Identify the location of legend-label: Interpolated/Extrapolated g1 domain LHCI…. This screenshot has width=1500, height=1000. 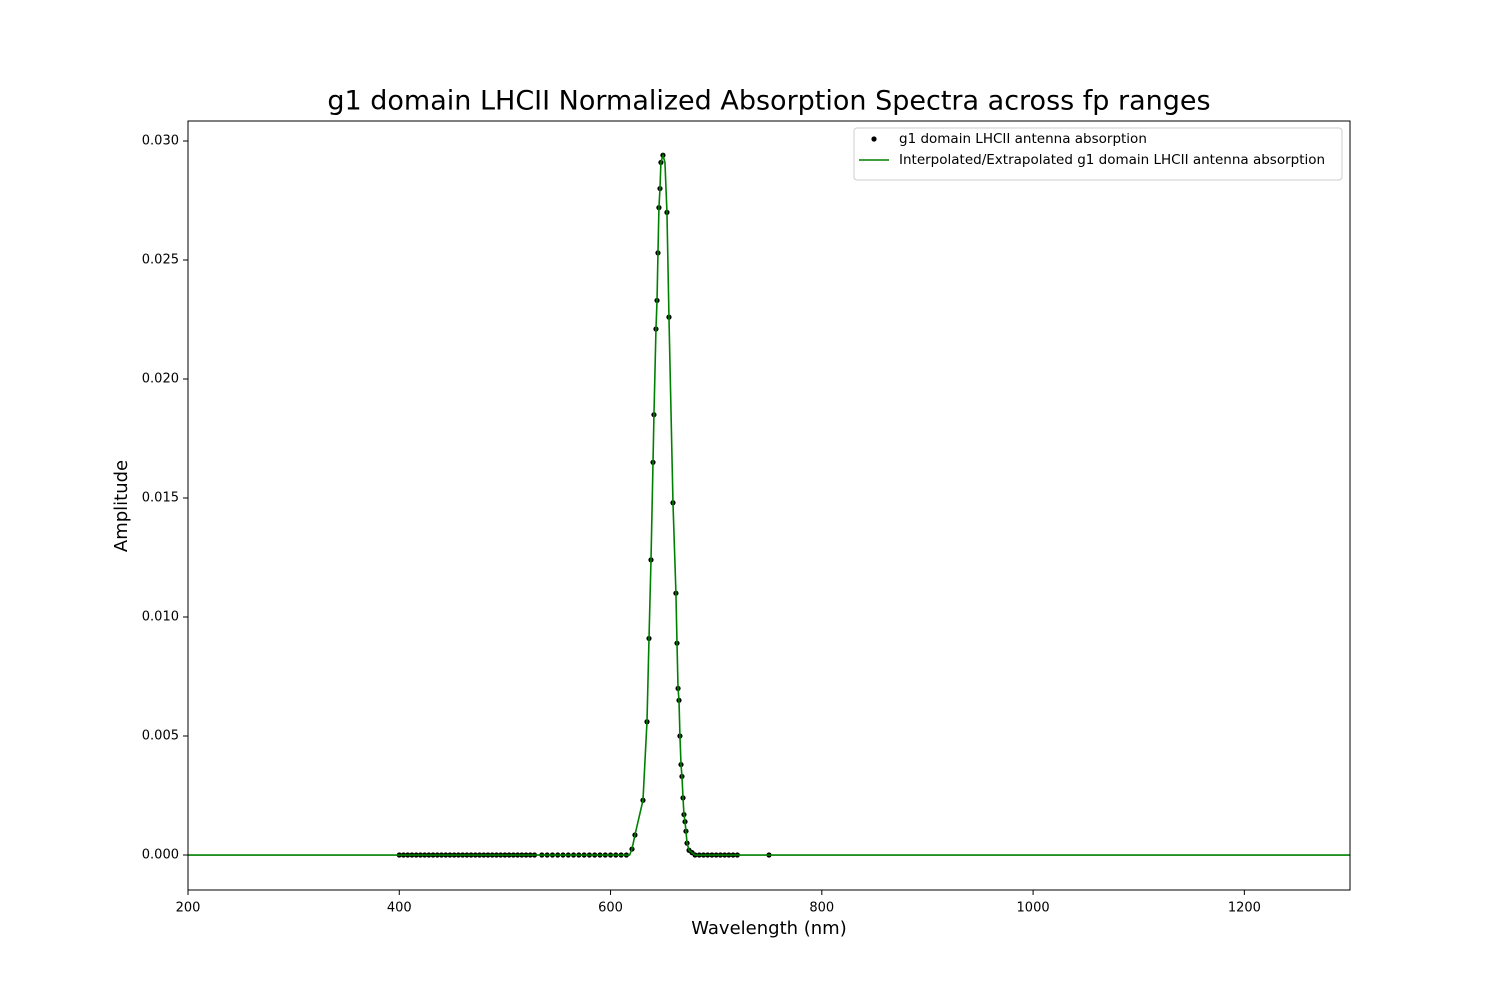
(1112, 160).